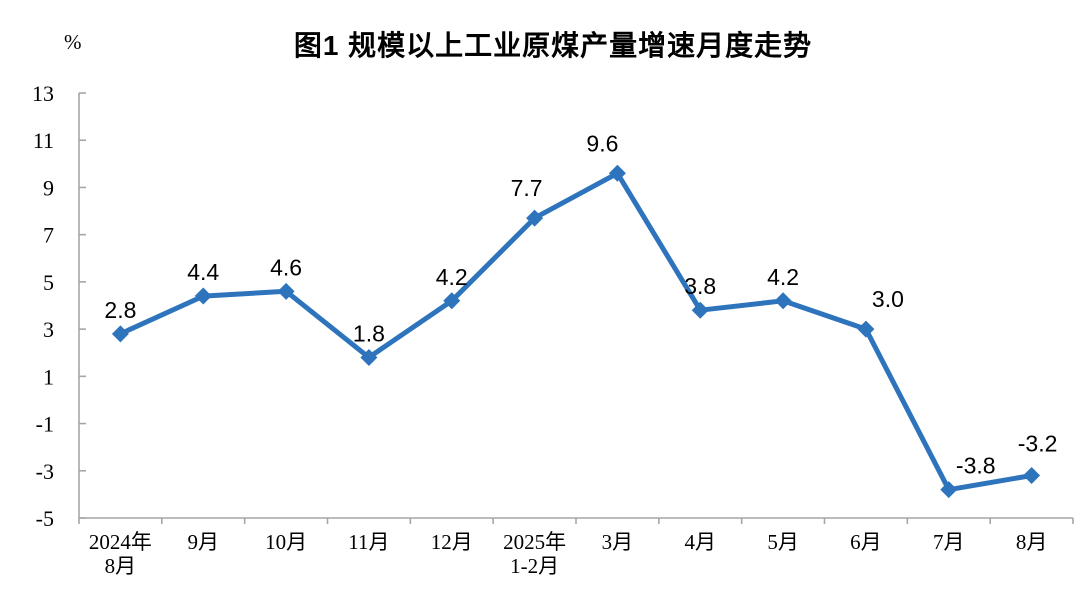 The image size is (1080, 598). What do you see at coordinates (48, 282) in the screenshot?
I see `y-axis-tick-label: 5` at bounding box center [48, 282].